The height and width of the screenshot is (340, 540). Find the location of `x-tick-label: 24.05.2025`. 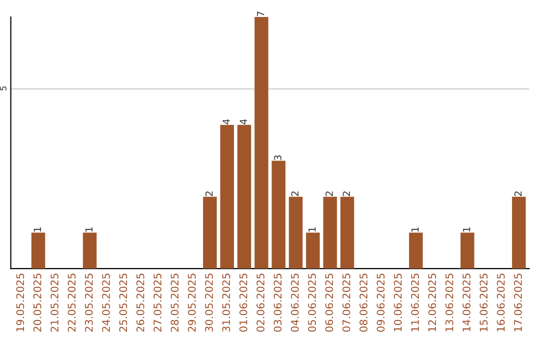

x-tick-label: 24.05.2025 is located at coordinates (106, 303).